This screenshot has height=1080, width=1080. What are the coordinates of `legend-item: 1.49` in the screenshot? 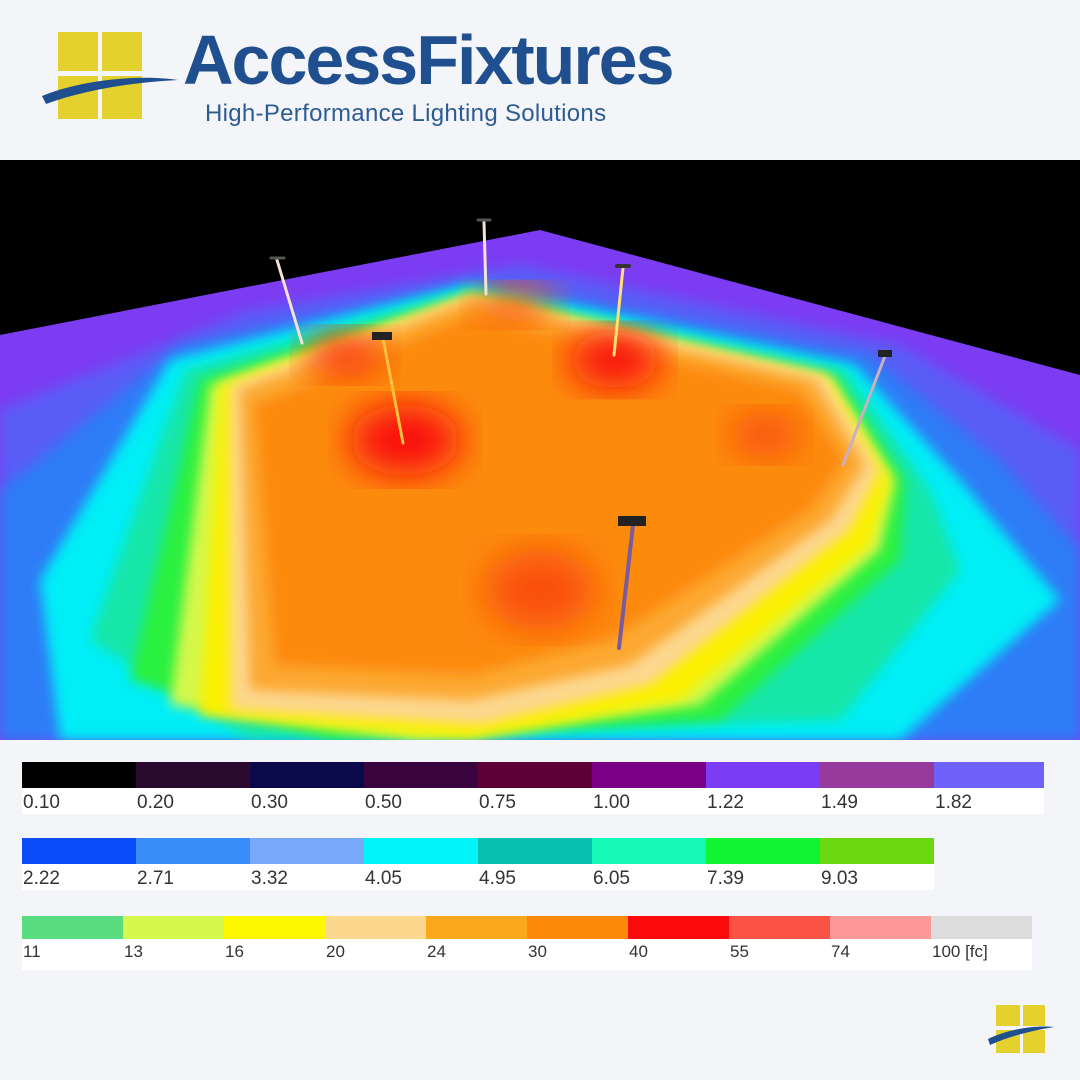 It's located at (877, 788).